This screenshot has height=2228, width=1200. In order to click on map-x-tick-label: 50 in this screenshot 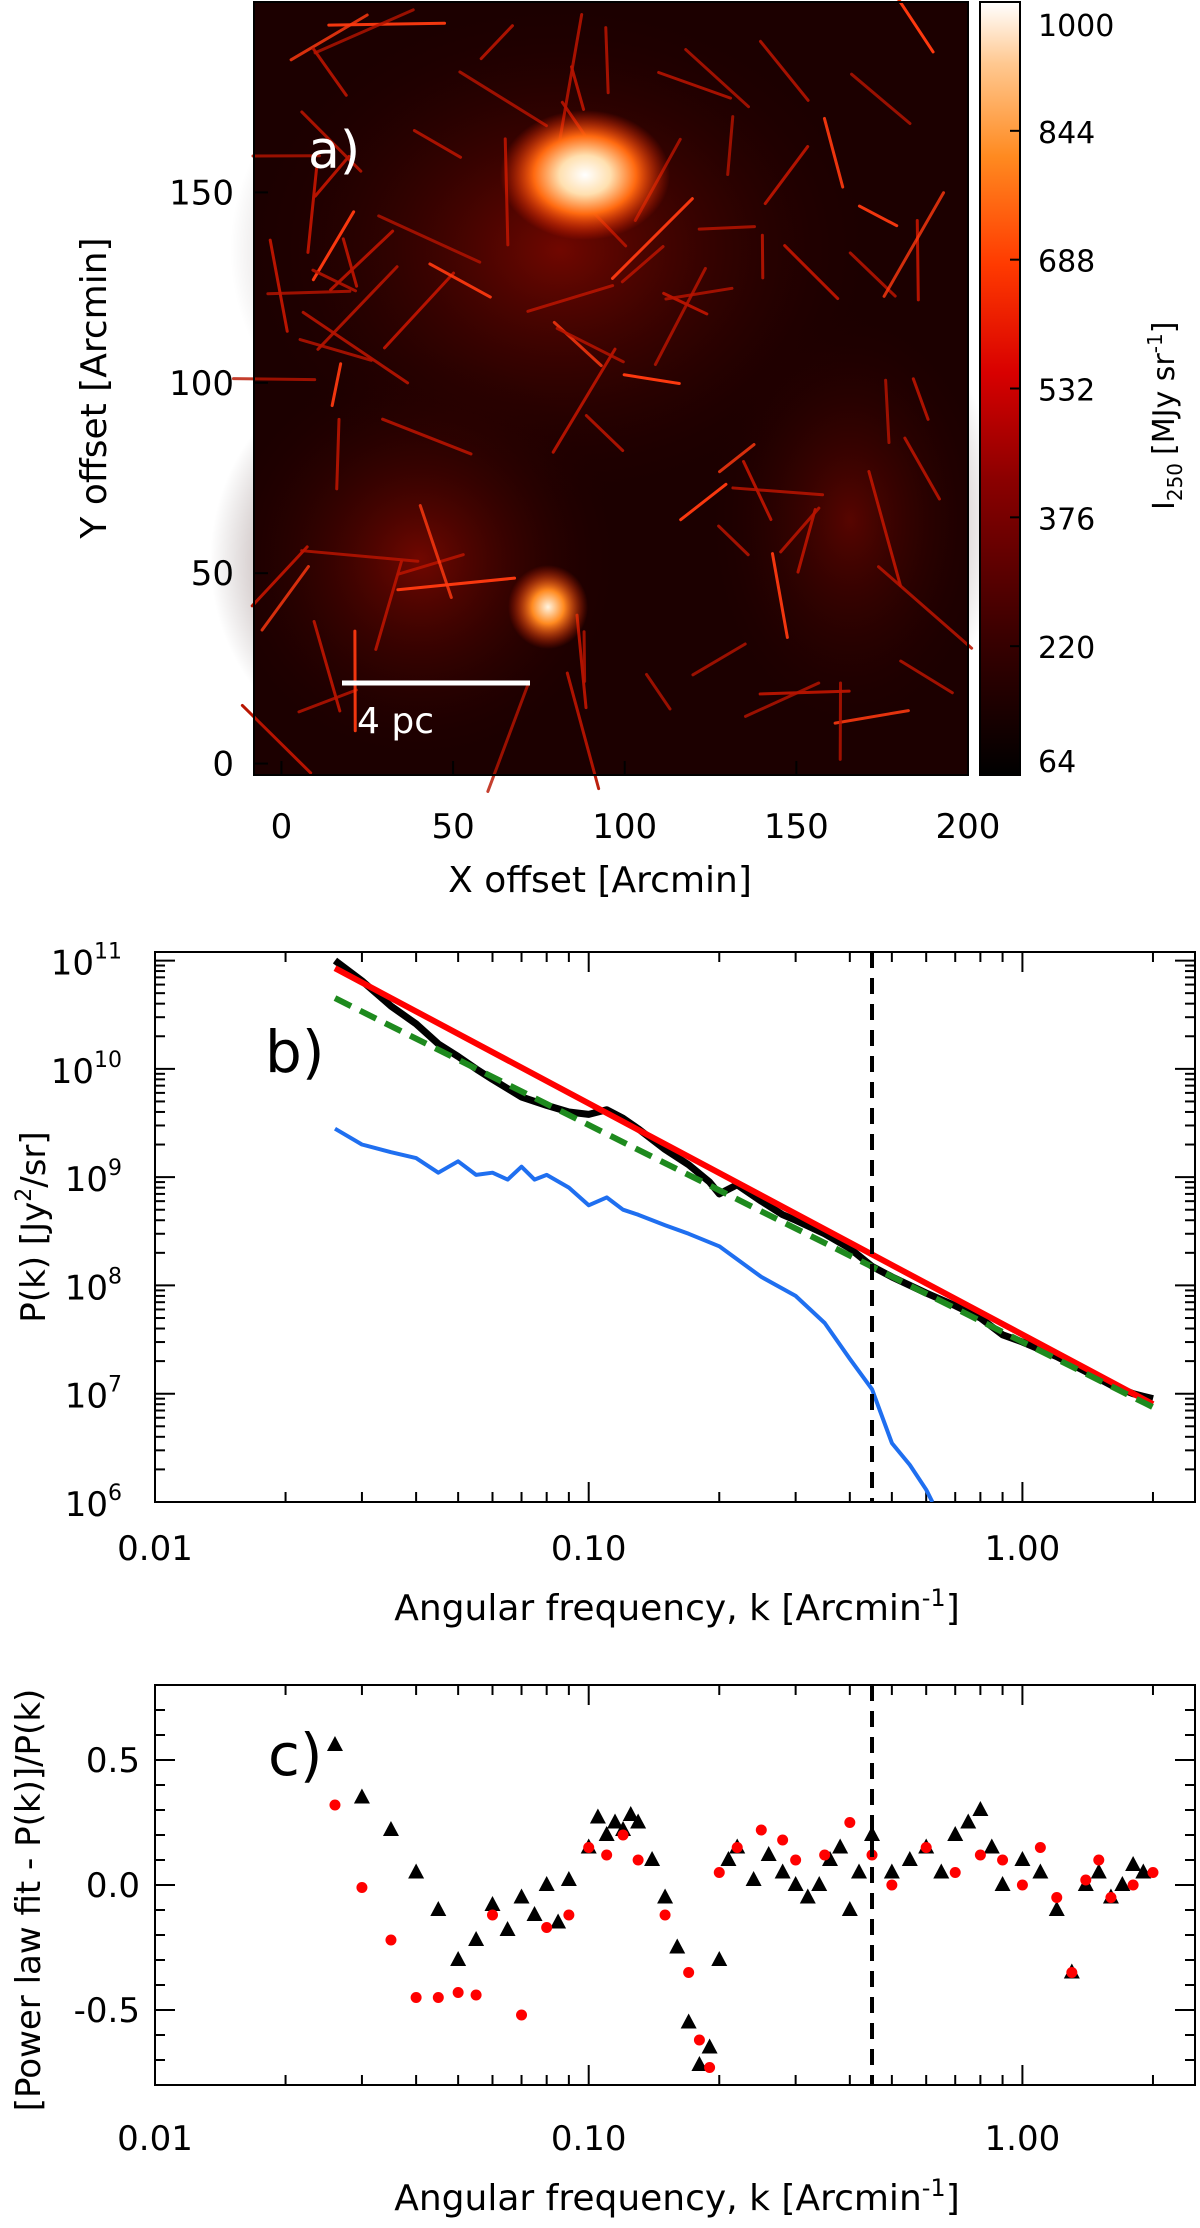, I will do `click(452, 827)`.